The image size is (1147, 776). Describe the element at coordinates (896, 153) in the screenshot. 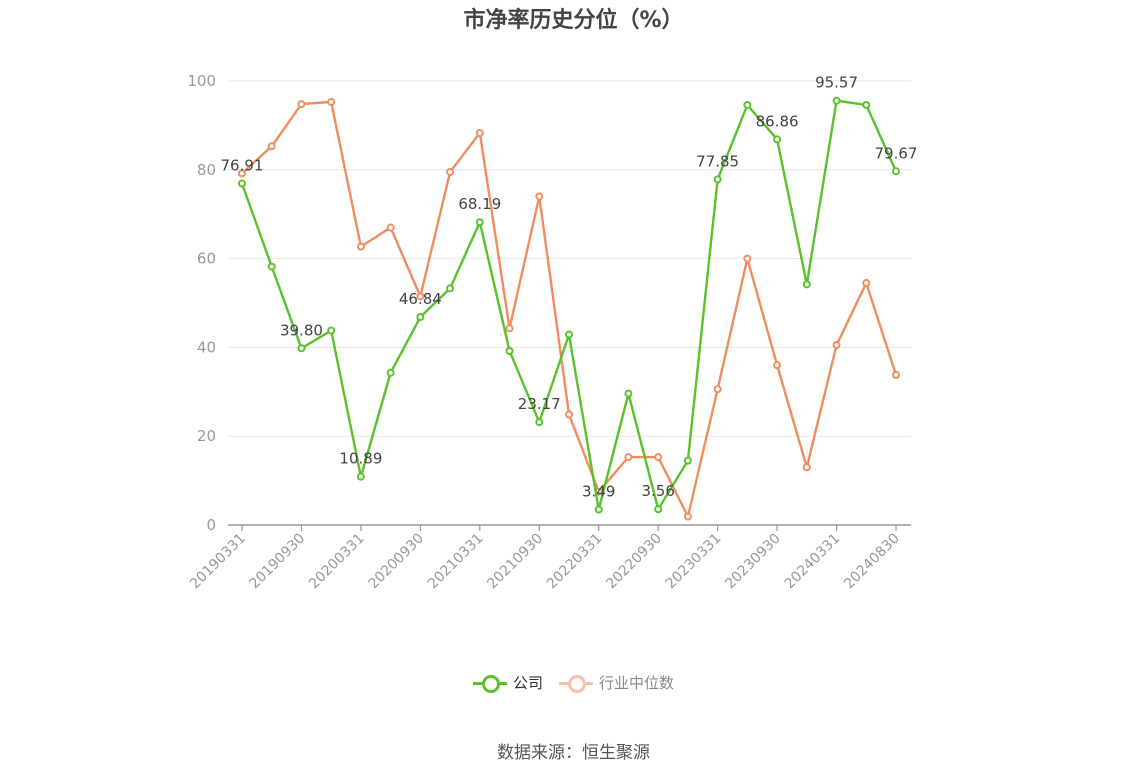

I see `company-data-label: 79.67` at that location.